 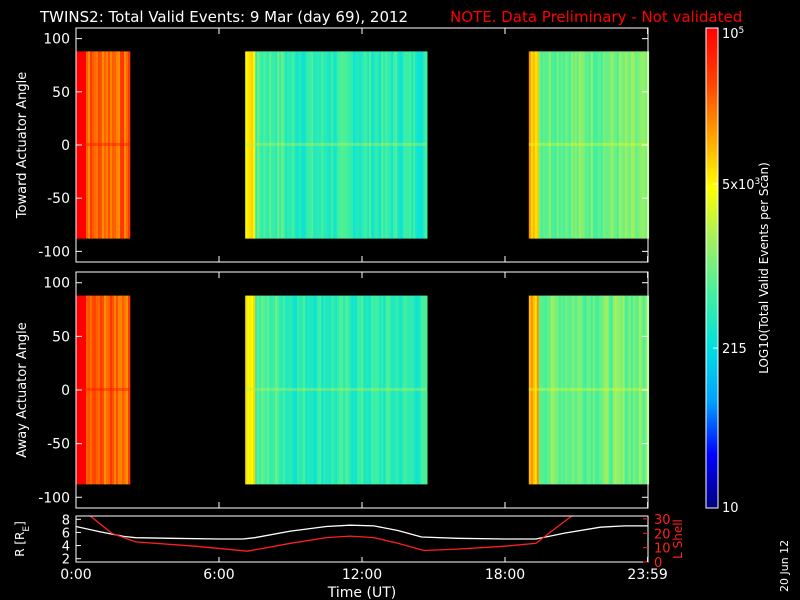 What do you see at coordinates (218, 575) in the screenshot?
I see `x-tick-label: 6:00` at bounding box center [218, 575].